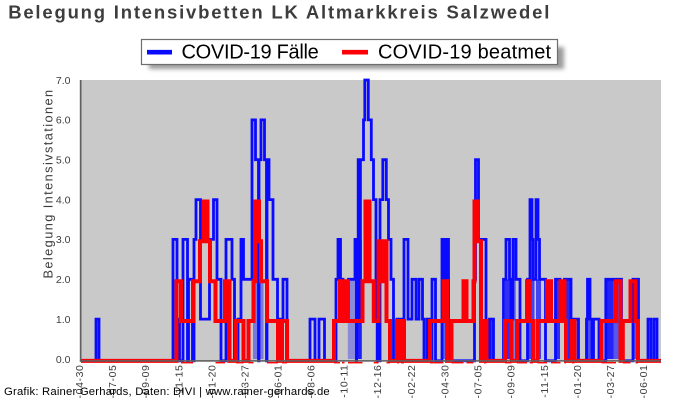  Describe the element at coordinates (378, 382) in the screenshot. I see `svg-text: -12-16` at that location.